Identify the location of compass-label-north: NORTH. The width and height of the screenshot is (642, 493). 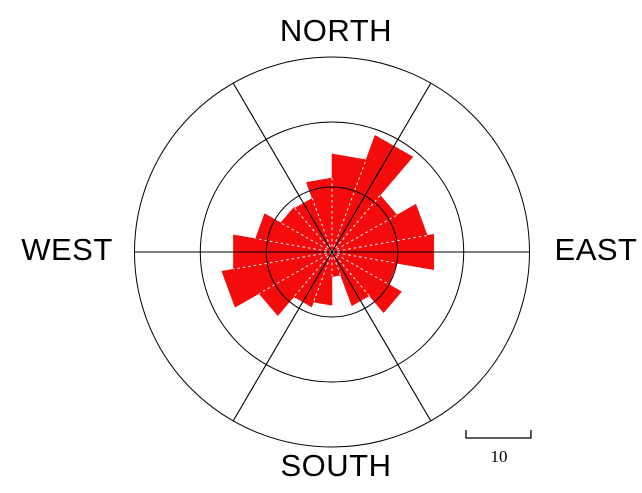
(336, 30).